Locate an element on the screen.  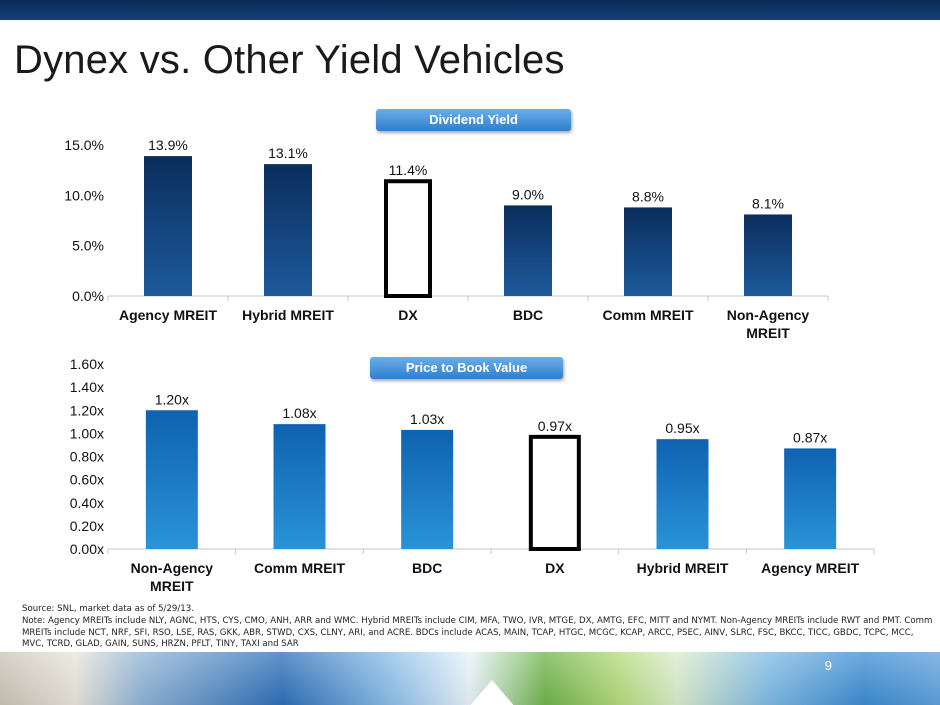
data-label-agency-mreit: 0.87x is located at coordinates (810, 437).